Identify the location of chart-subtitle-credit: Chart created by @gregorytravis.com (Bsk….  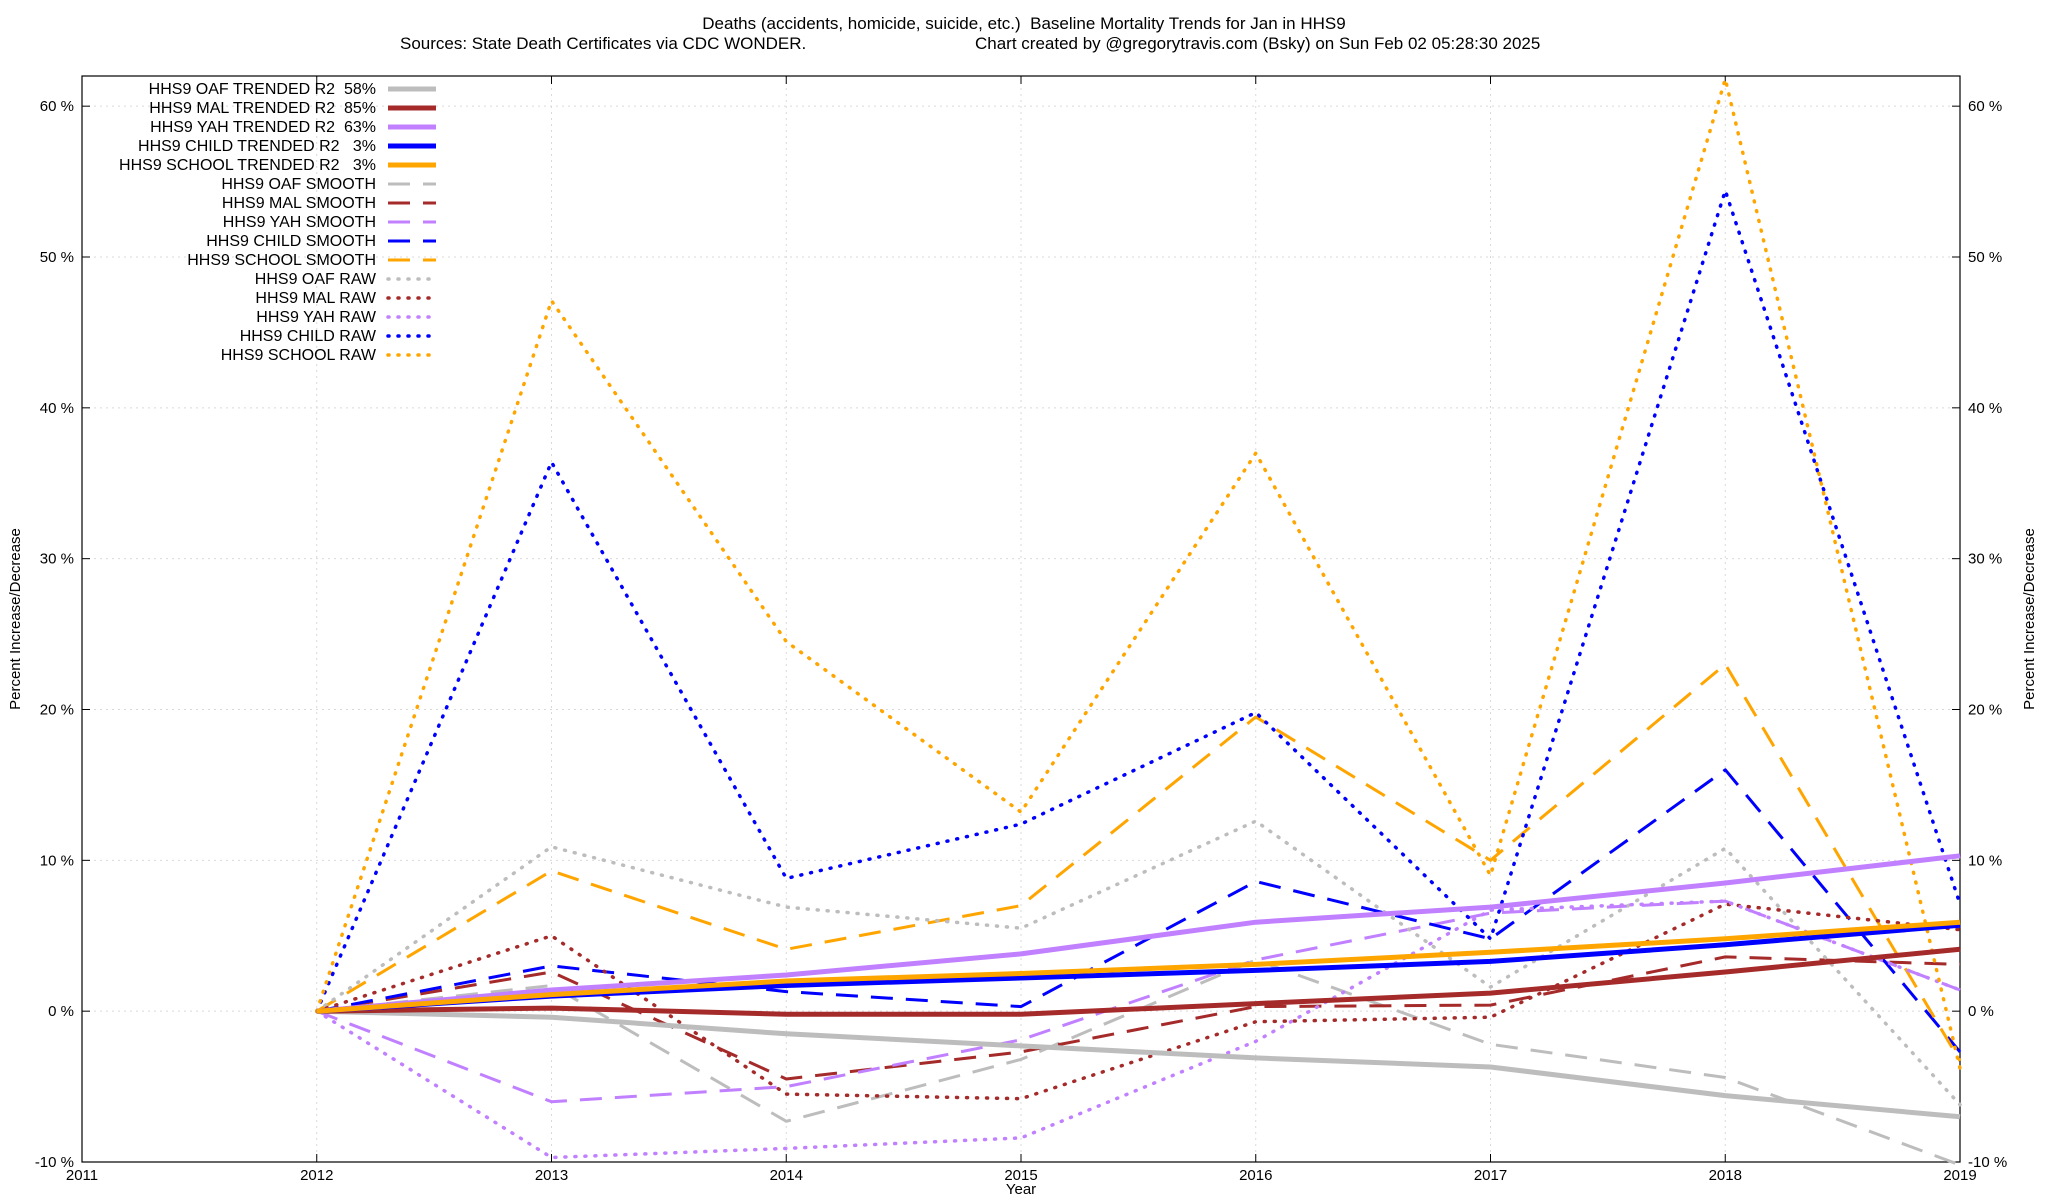
(1258, 43).